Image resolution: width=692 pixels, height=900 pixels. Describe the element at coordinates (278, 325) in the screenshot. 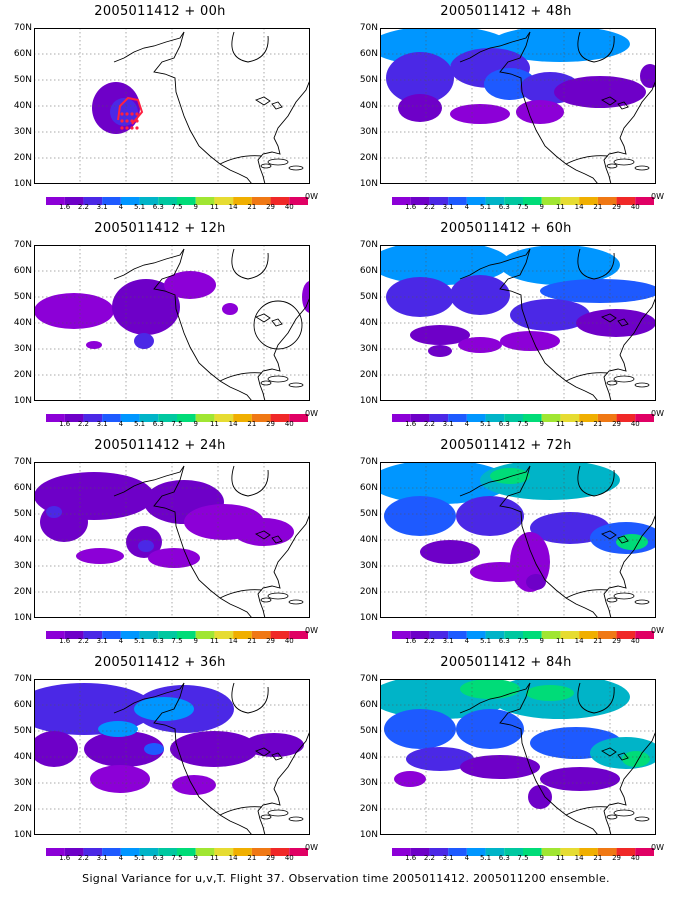

I see `highlight-circle` at that location.